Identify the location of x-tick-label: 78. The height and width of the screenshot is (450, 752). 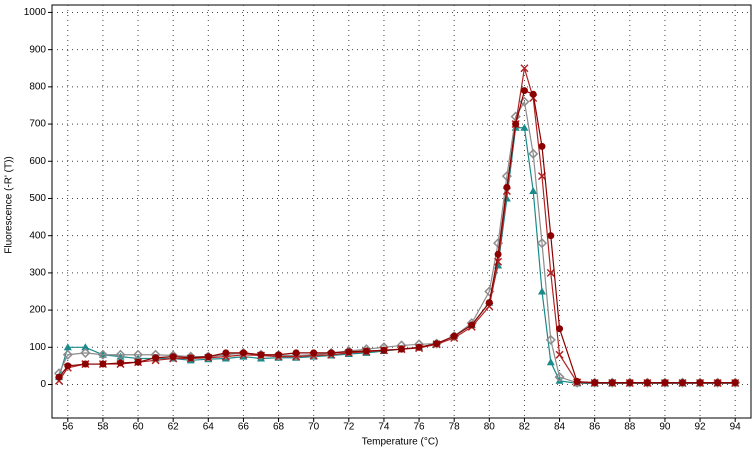
(455, 427).